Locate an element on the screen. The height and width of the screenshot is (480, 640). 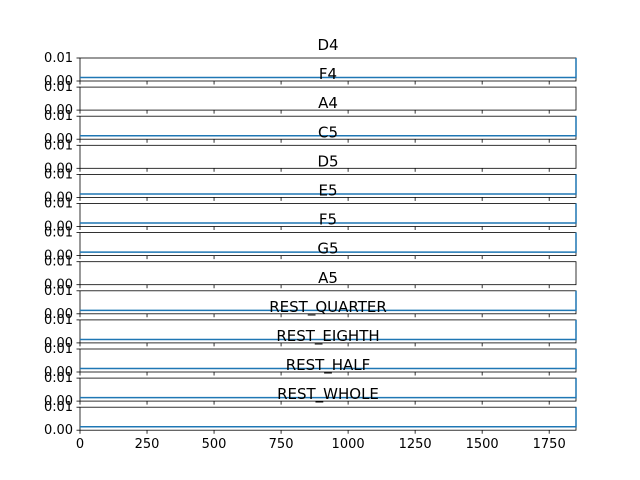
subplot-title: F5 is located at coordinates (328, 220).